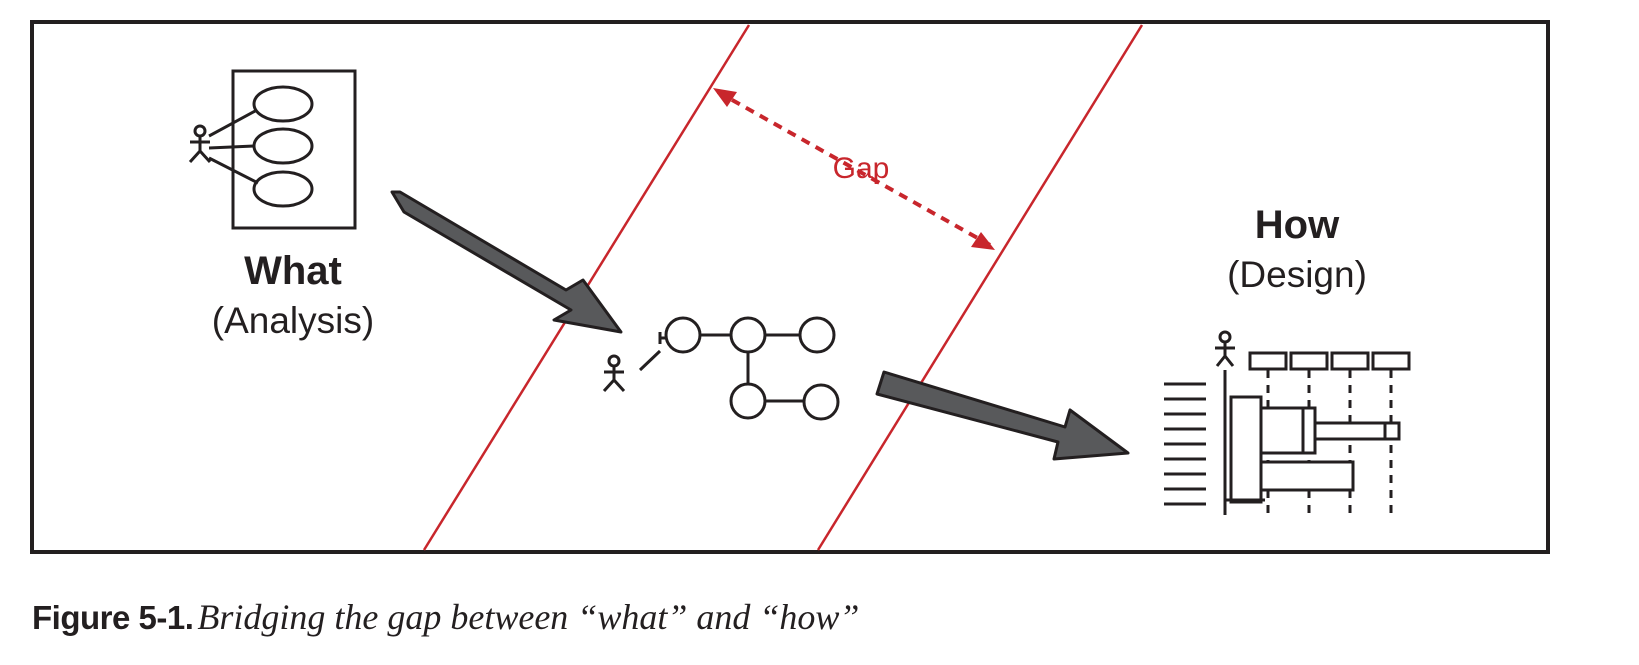 The image size is (1639, 665). I want to click on gap-label: Gap, so click(861, 168).